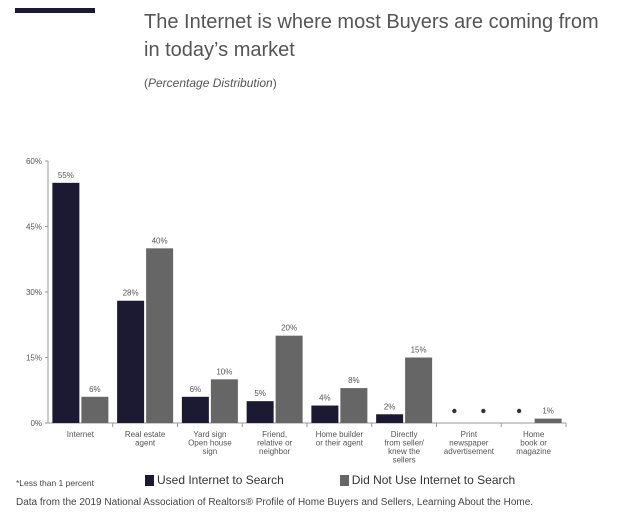  Describe the element at coordinates (469, 434) in the screenshot. I see `x-tick-label: Print` at that location.